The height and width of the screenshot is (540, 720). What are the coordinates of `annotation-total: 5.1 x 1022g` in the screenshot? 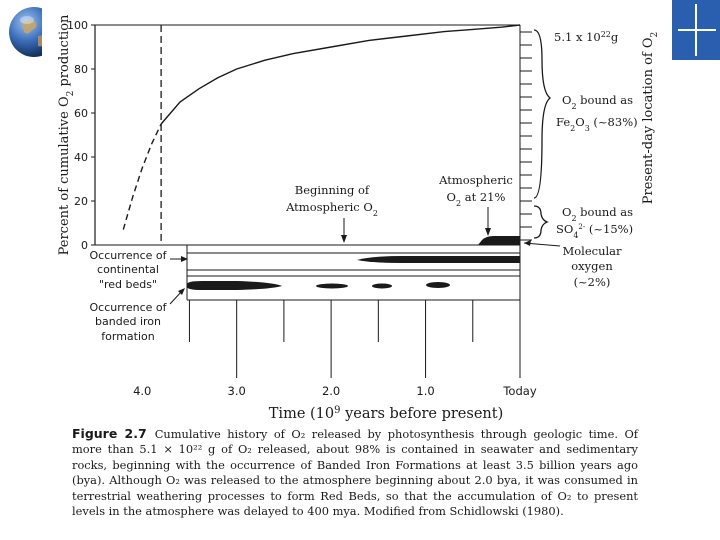 It's located at (586, 37).